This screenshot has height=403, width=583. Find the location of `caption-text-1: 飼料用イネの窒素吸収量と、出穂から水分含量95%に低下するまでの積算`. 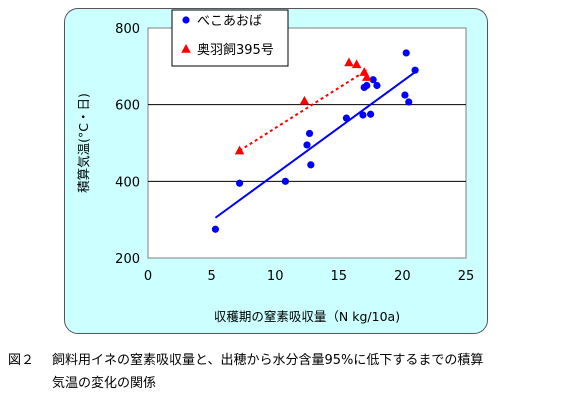

caption-text-1: 飼料用イネの窒素吸収量と、出穂から水分含量95%に低下するまでの積算 is located at coordinates (268, 360).